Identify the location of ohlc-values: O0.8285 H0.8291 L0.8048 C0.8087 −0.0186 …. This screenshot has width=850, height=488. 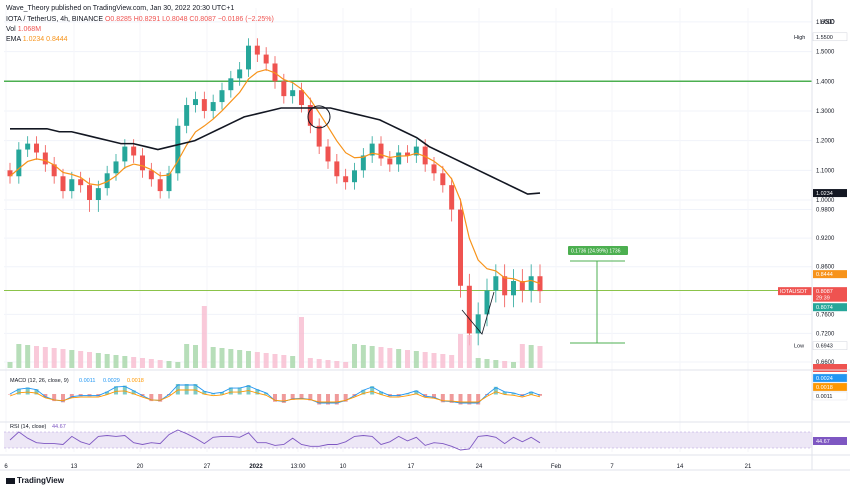
(189, 19).